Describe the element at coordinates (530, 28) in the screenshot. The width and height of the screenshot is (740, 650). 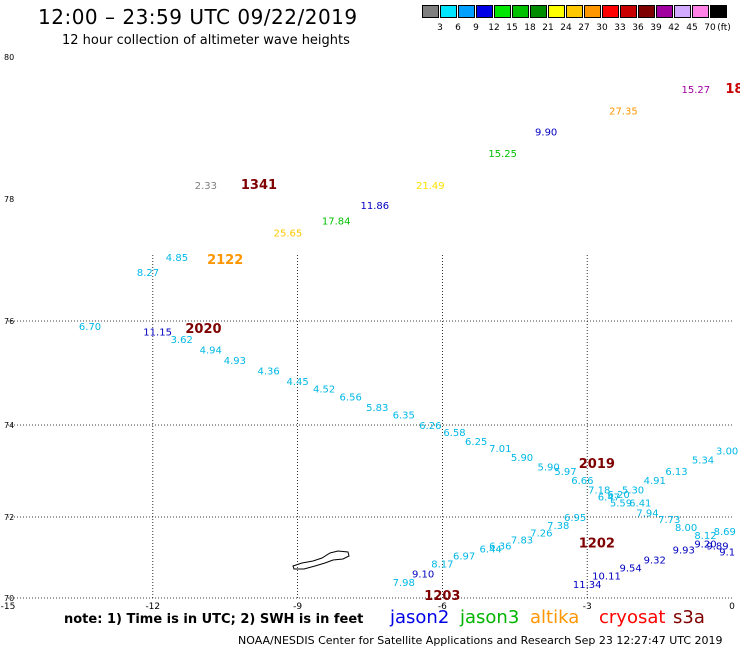
I see `legend-label: 18` at that location.